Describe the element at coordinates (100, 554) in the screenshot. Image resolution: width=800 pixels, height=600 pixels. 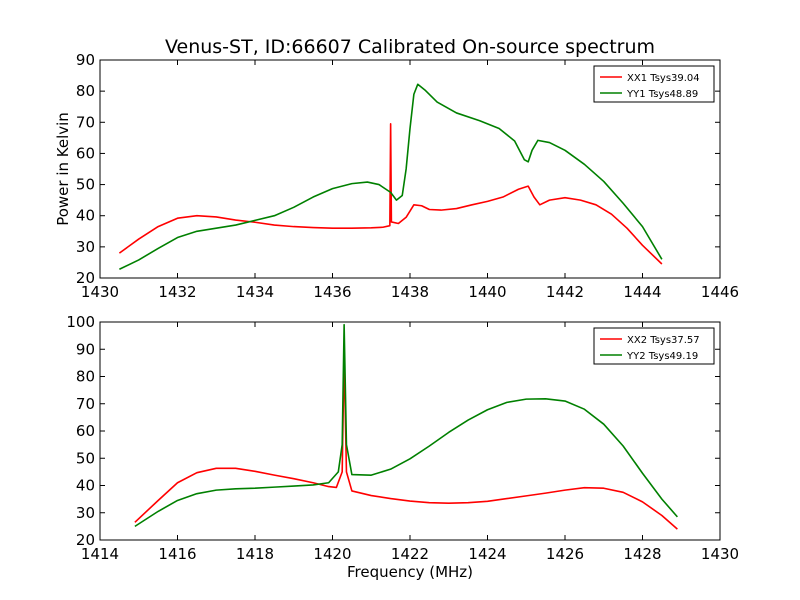
I see `x-tick-label: 1414` at that location.